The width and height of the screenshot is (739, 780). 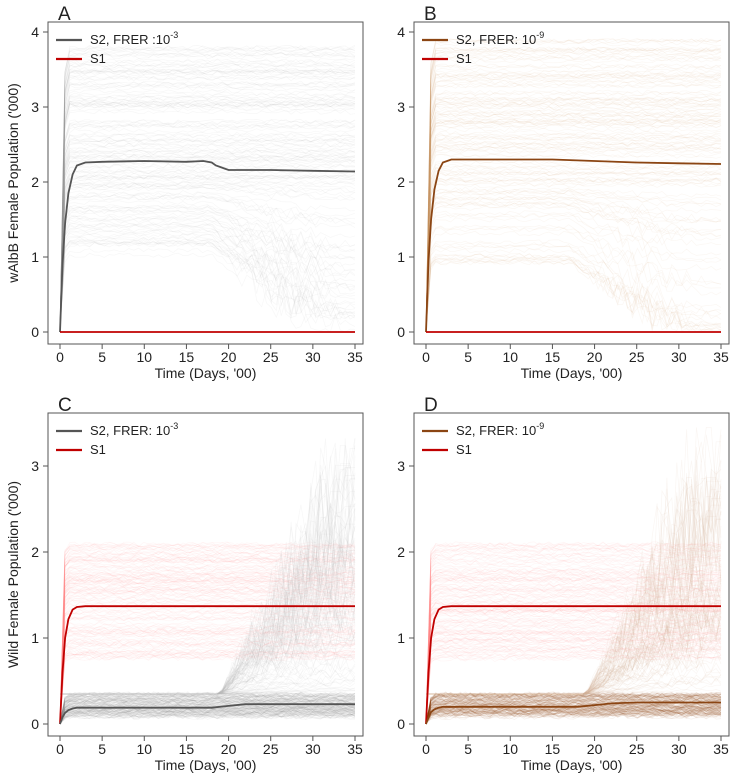 What do you see at coordinates (144, 357) in the screenshot?
I see `x-tick-label: 10` at bounding box center [144, 357].